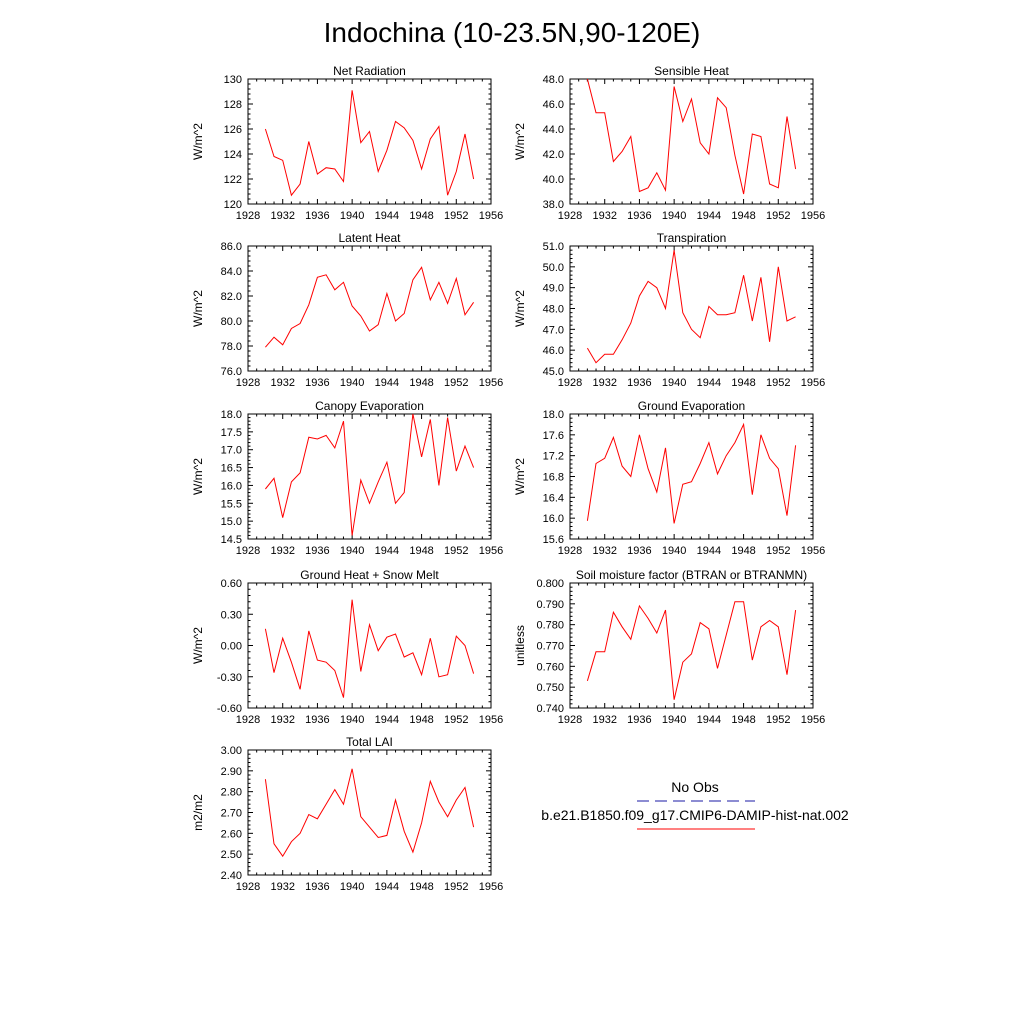  I want to click on y-tick-label: 16.5, so click(231, 469).